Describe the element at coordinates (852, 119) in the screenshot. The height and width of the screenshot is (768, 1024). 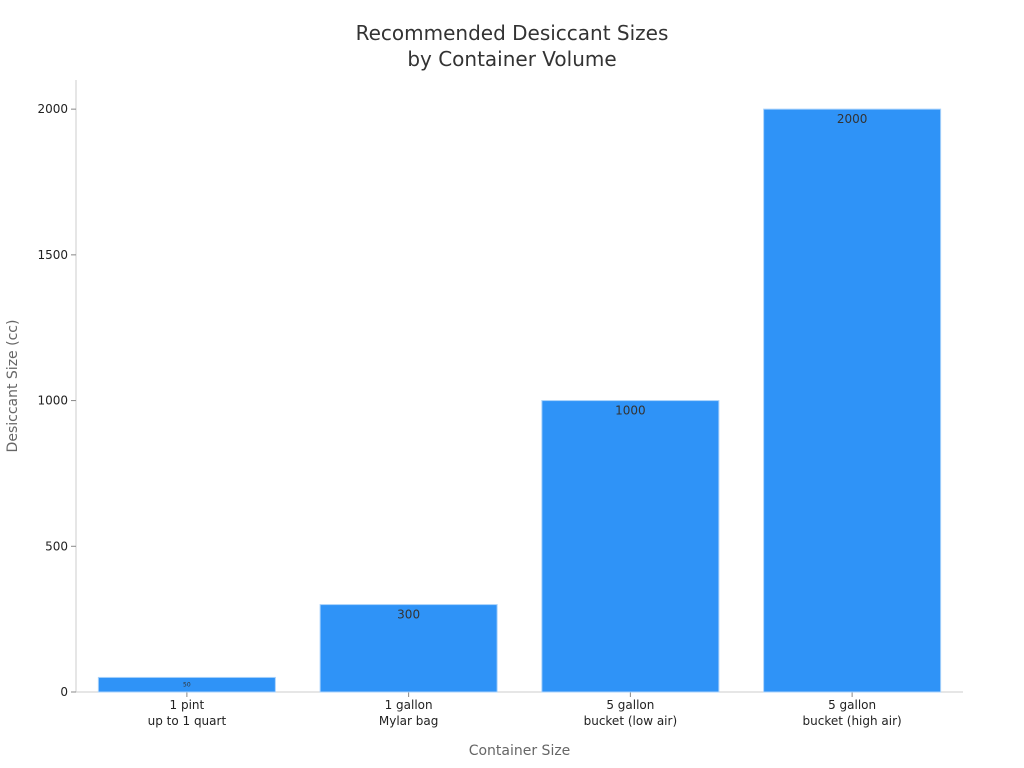
I see `data-label: 2000` at that location.